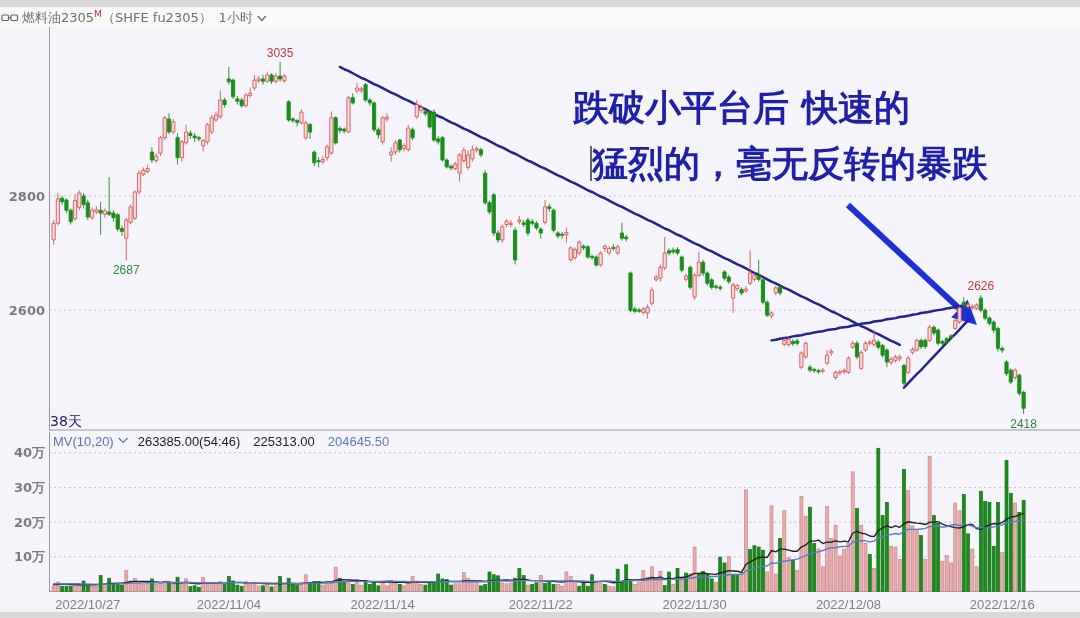 Image resolution: width=1080 pixels, height=618 pixels. Describe the element at coordinates (280, 52) in the screenshot. I see `annotation: 3035` at that location.